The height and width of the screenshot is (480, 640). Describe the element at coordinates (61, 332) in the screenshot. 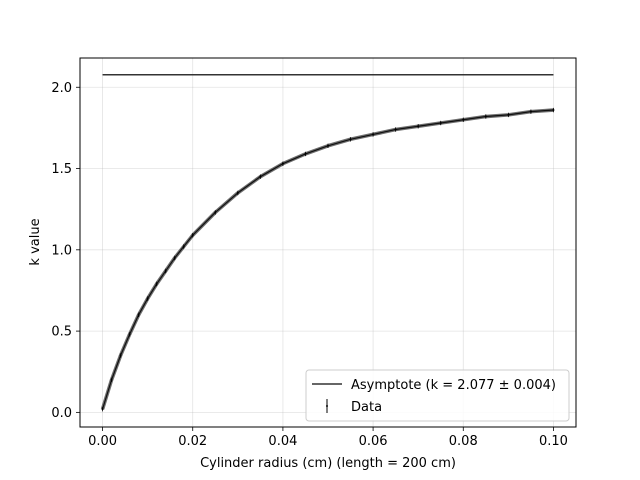

I see `y-tick-label: 0.5` at that location.